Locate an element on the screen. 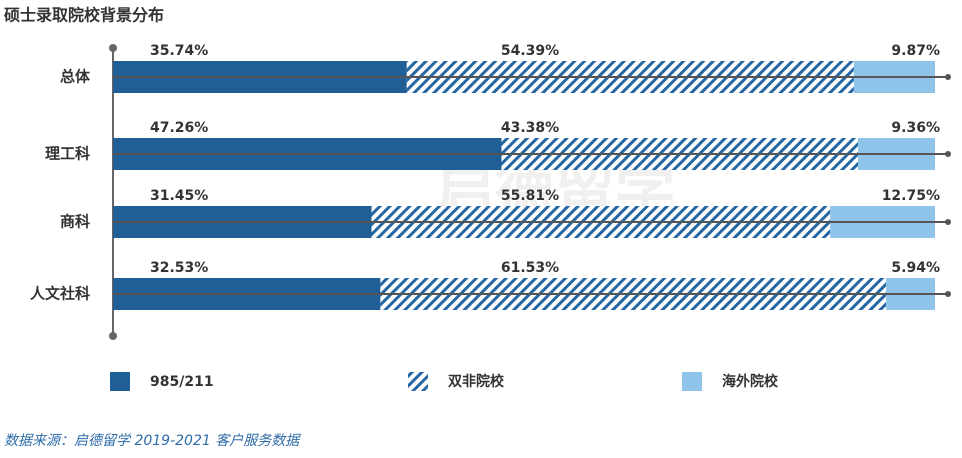  value-label: 61.53% is located at coordinates (530, 268).